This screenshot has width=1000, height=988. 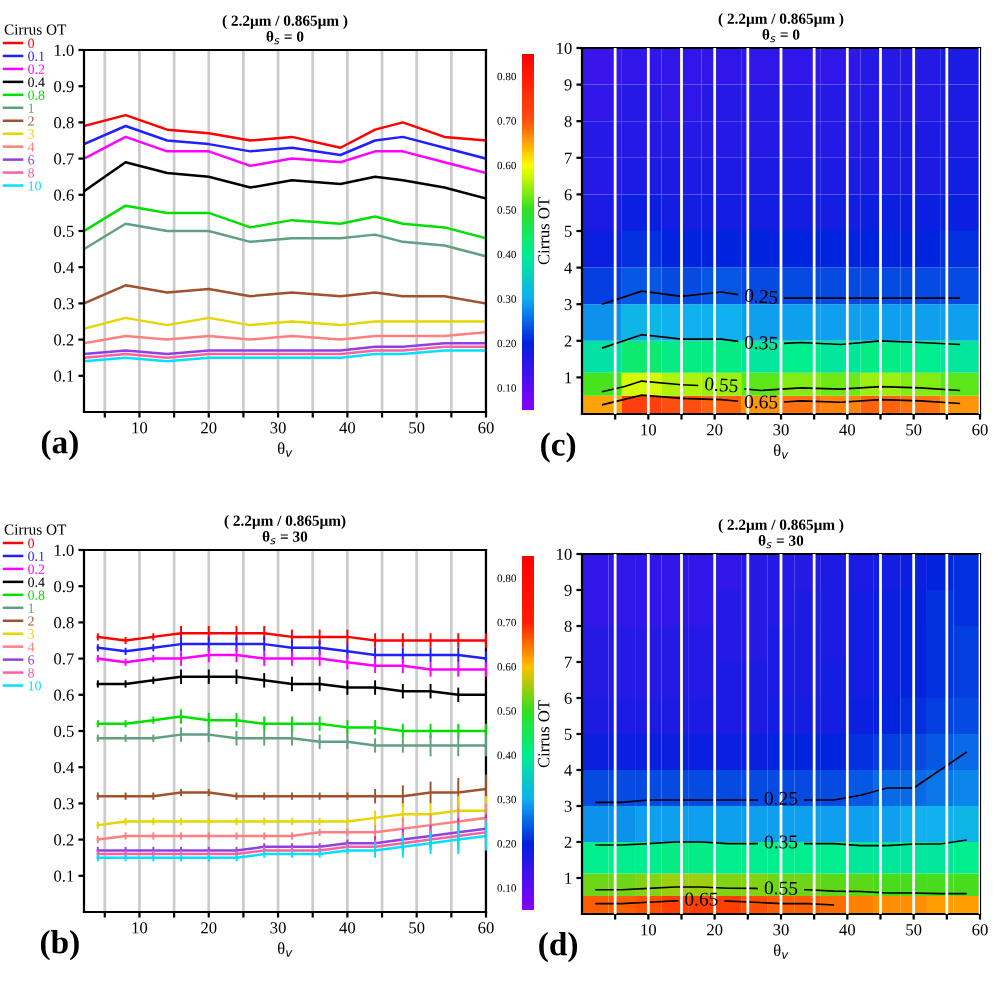 What do you see at coordinates (558, 447) in the screenshot?
I see `text: (c)` at bounding box center [558, 447].